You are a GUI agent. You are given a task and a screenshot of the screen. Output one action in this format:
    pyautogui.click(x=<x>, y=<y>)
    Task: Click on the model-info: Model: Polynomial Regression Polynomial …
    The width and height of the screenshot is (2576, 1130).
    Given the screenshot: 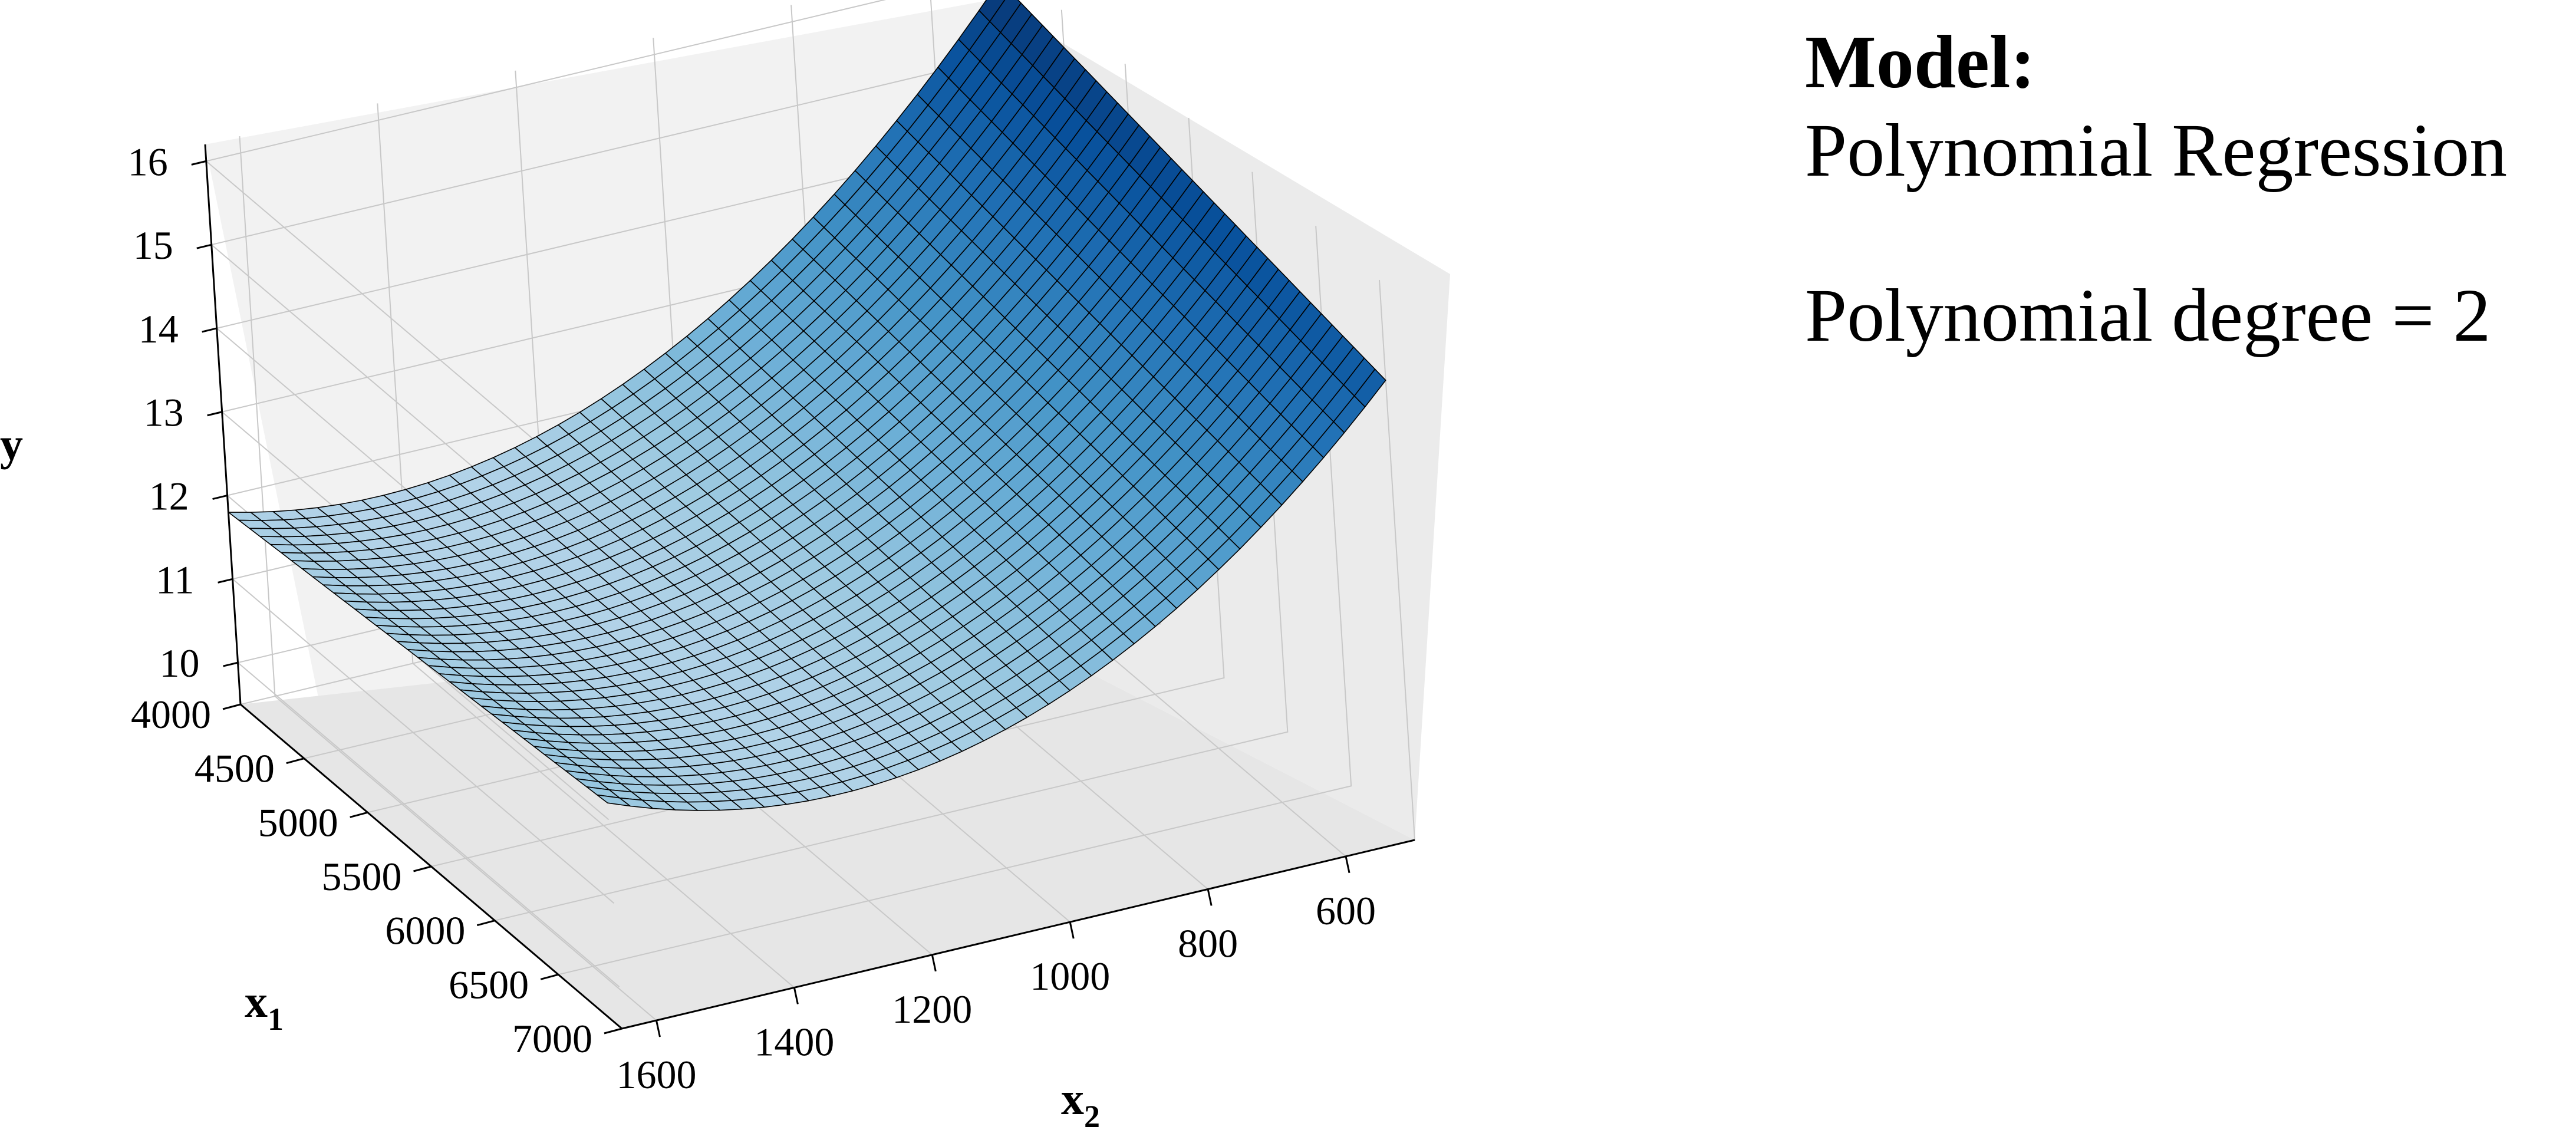 What is the action you would take?
    pyautogui.click(x=2156, y=189)
    